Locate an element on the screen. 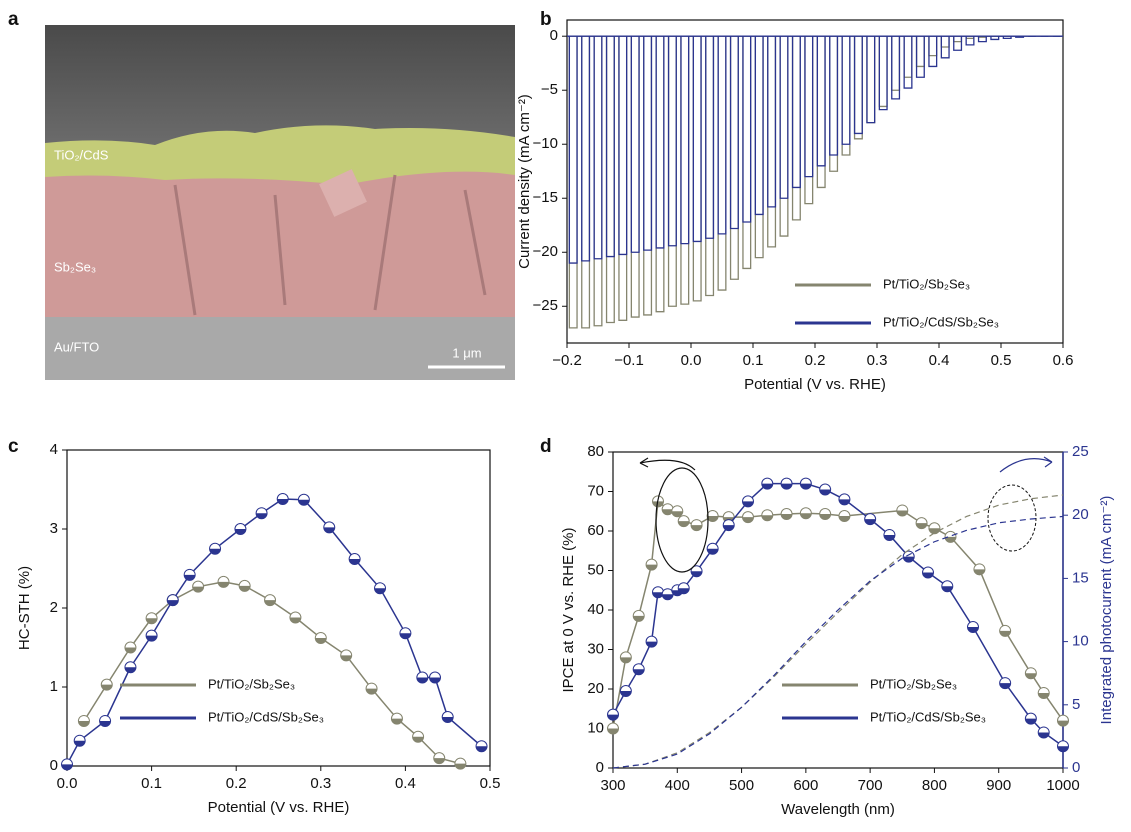 The width and height of the screenshot is (1131, 832). au-fto-layer is located at coordinates (280, 348).